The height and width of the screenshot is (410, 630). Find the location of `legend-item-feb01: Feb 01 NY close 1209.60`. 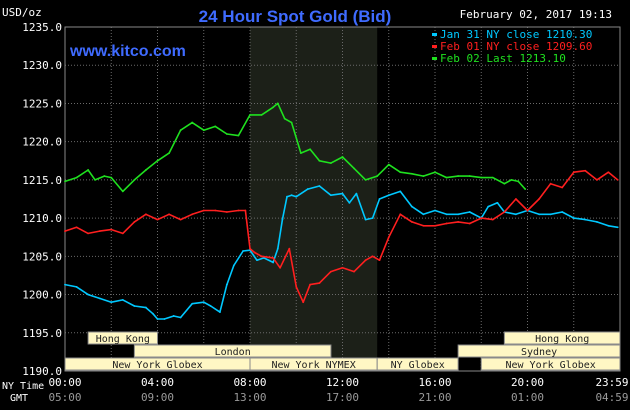

legend-item-feb01: Feb 01 NY close 1209.60 is located at coordinates (516, 46).